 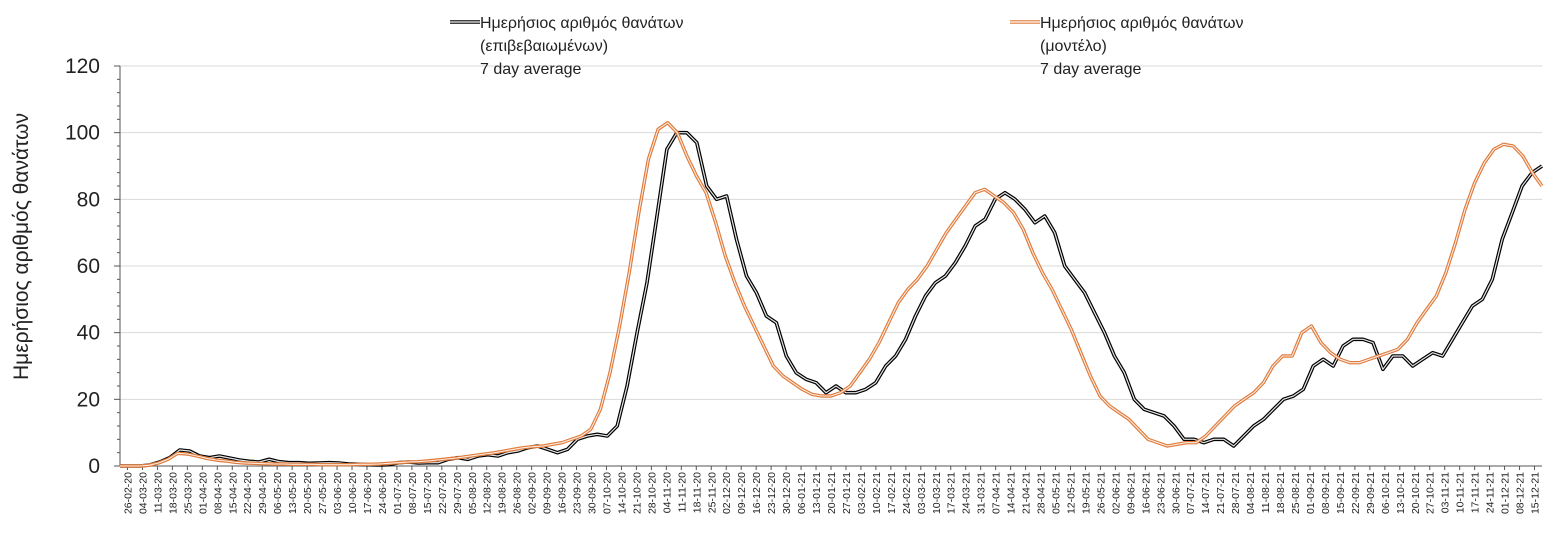 What do you see at coordinates (323, 493) in the screenshot?
I see `x-tick-label: 27-05-20` at bounding box center [323, 493].